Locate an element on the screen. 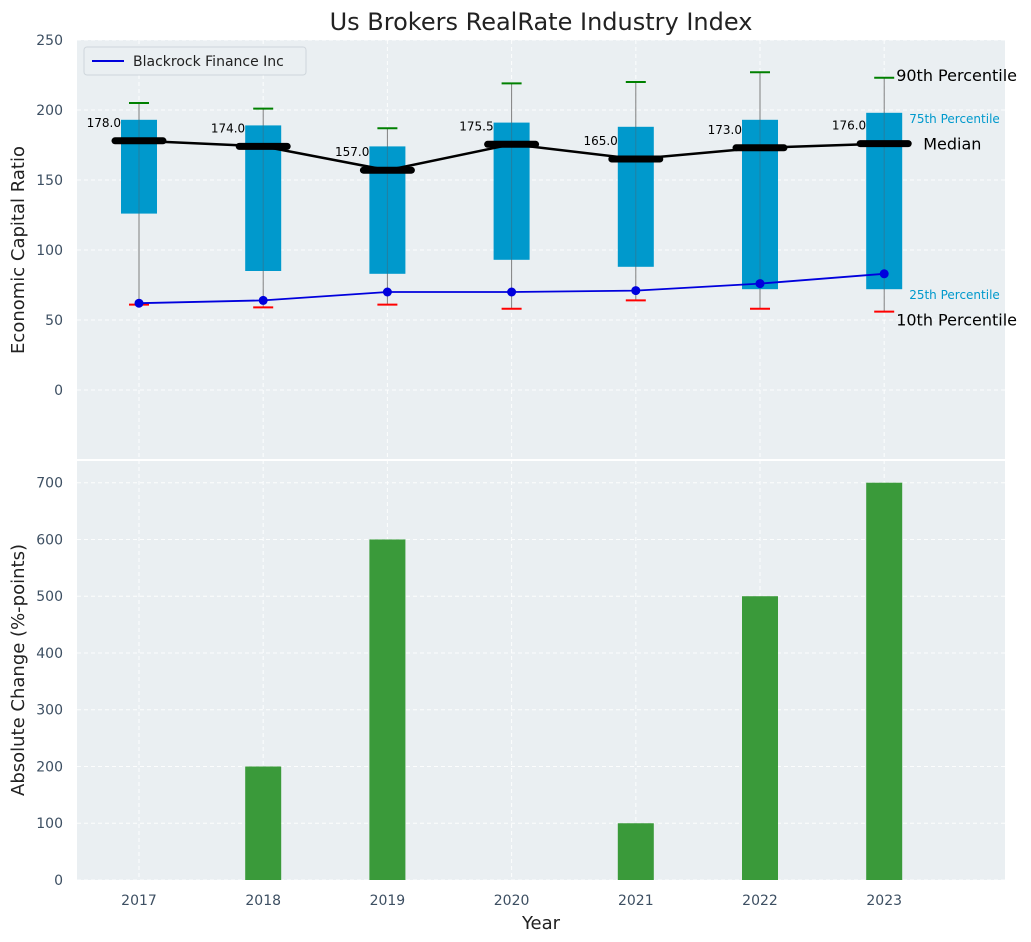  bottom-y-tick-label: 600 is located at coordinates (49, 540).